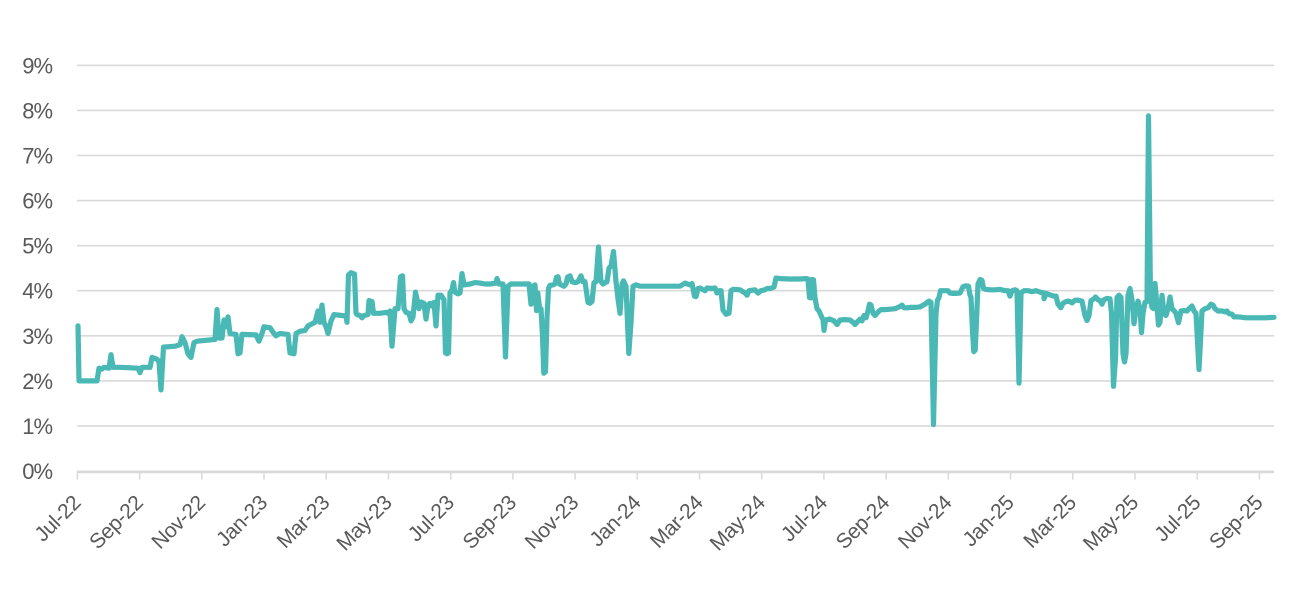 The width and height of the screenshot is (1311, 592). I want to click on svg-text: 5%, so click(37, 246).